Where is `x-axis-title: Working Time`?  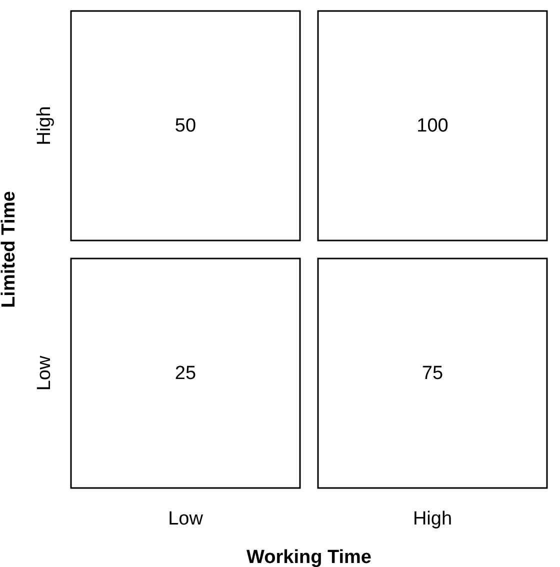 x-axis-title: Working Time is located at coordinates (309, 557).